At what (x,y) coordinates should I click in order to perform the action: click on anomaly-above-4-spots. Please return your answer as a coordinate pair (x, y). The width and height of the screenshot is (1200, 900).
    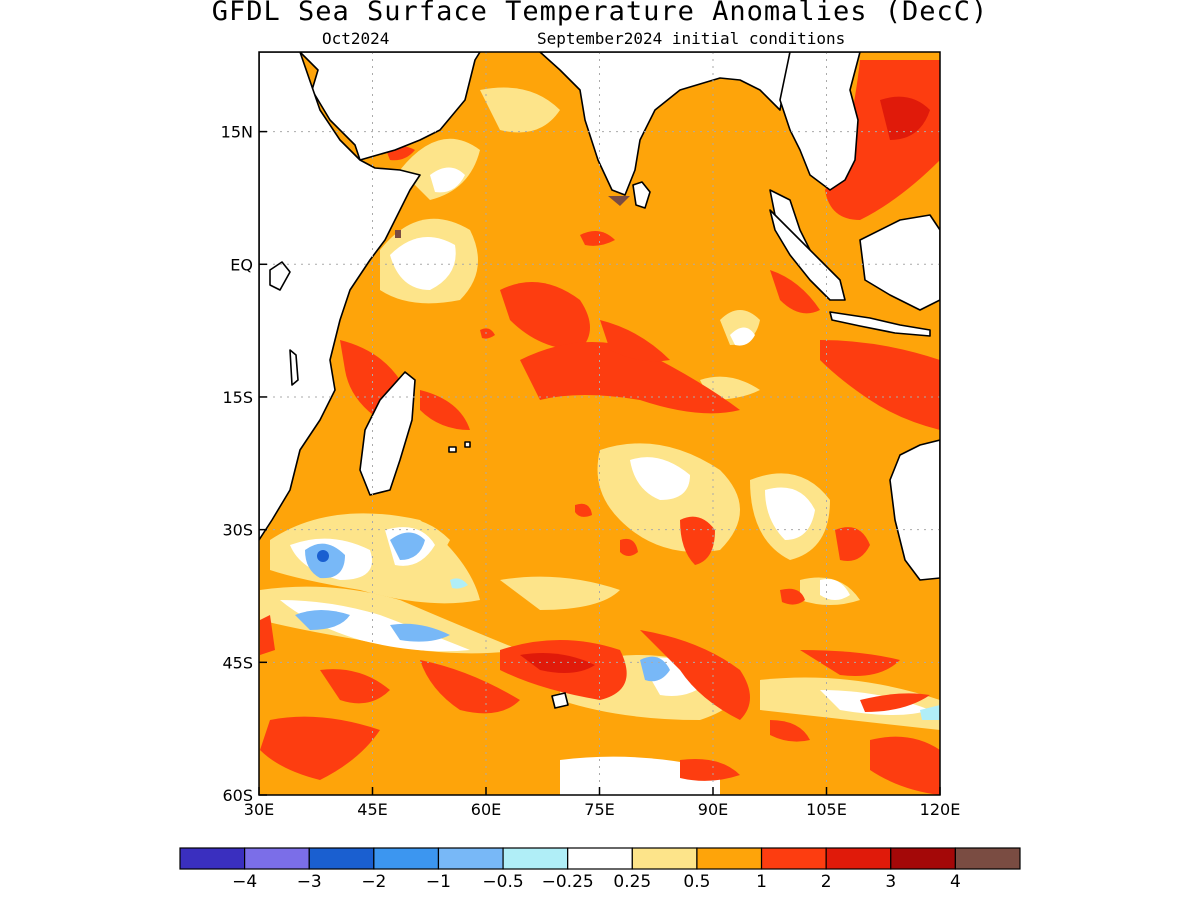
    Looking at the image, I should click on (512, 217).